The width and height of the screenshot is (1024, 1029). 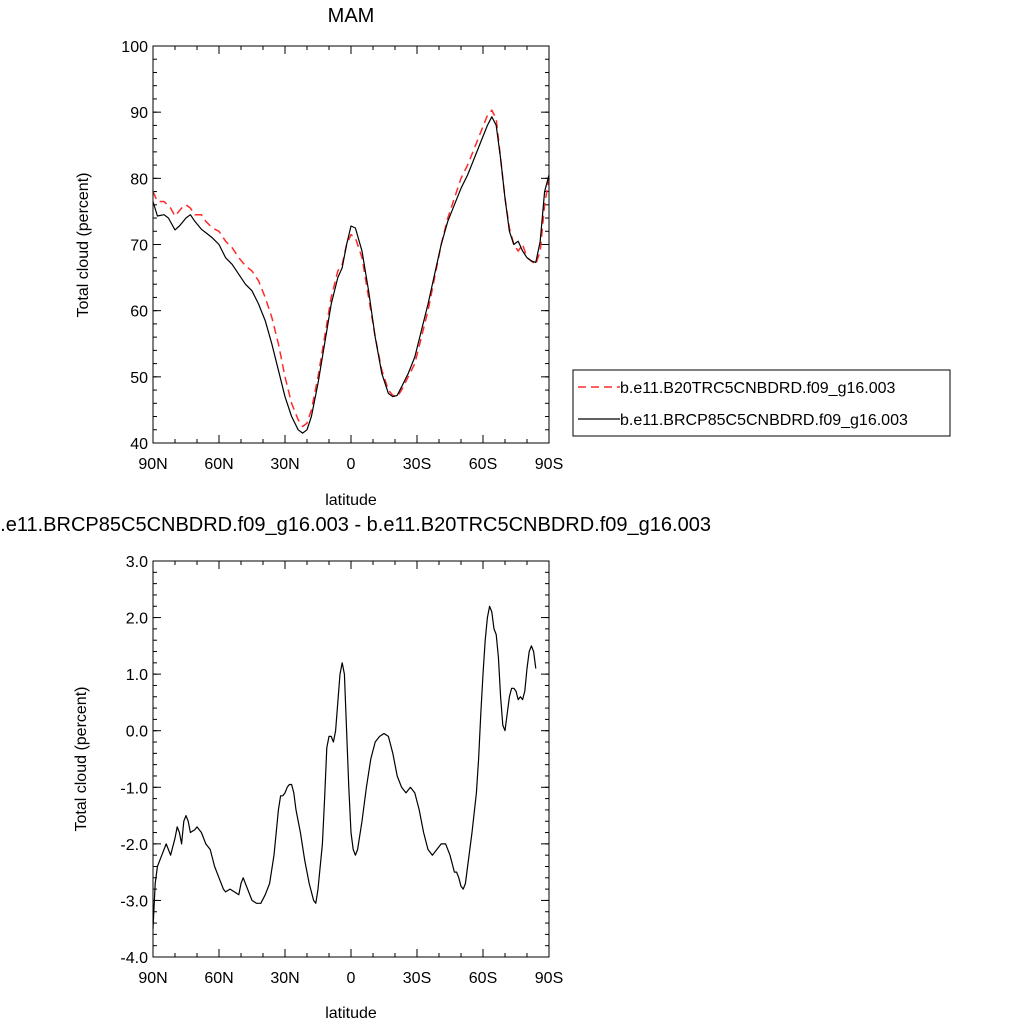 What do you see at coordinates (139, 113) in the screenshot?
I see `top-y-tick-label: 90` at bounding box center [139, 113].